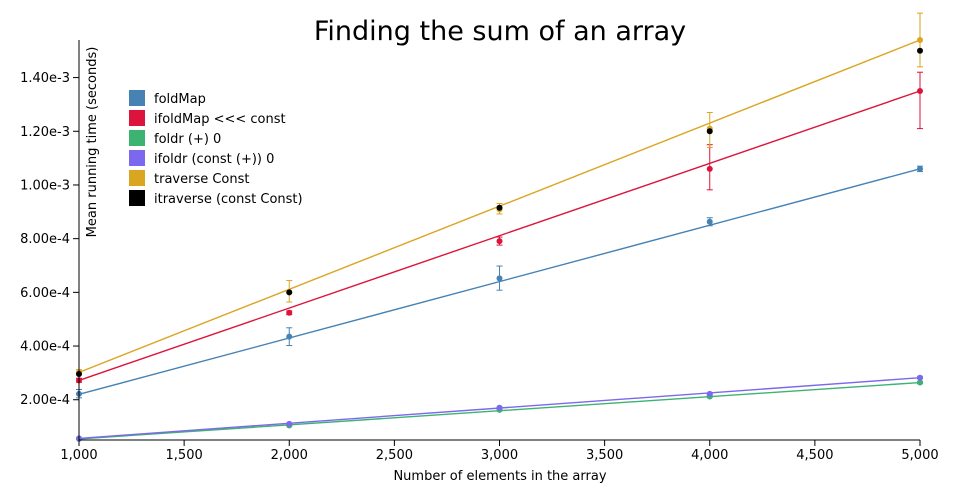 This screenshot has height=500, width=960. I want to click on legend-label: traverse Const, so click(202, 179).